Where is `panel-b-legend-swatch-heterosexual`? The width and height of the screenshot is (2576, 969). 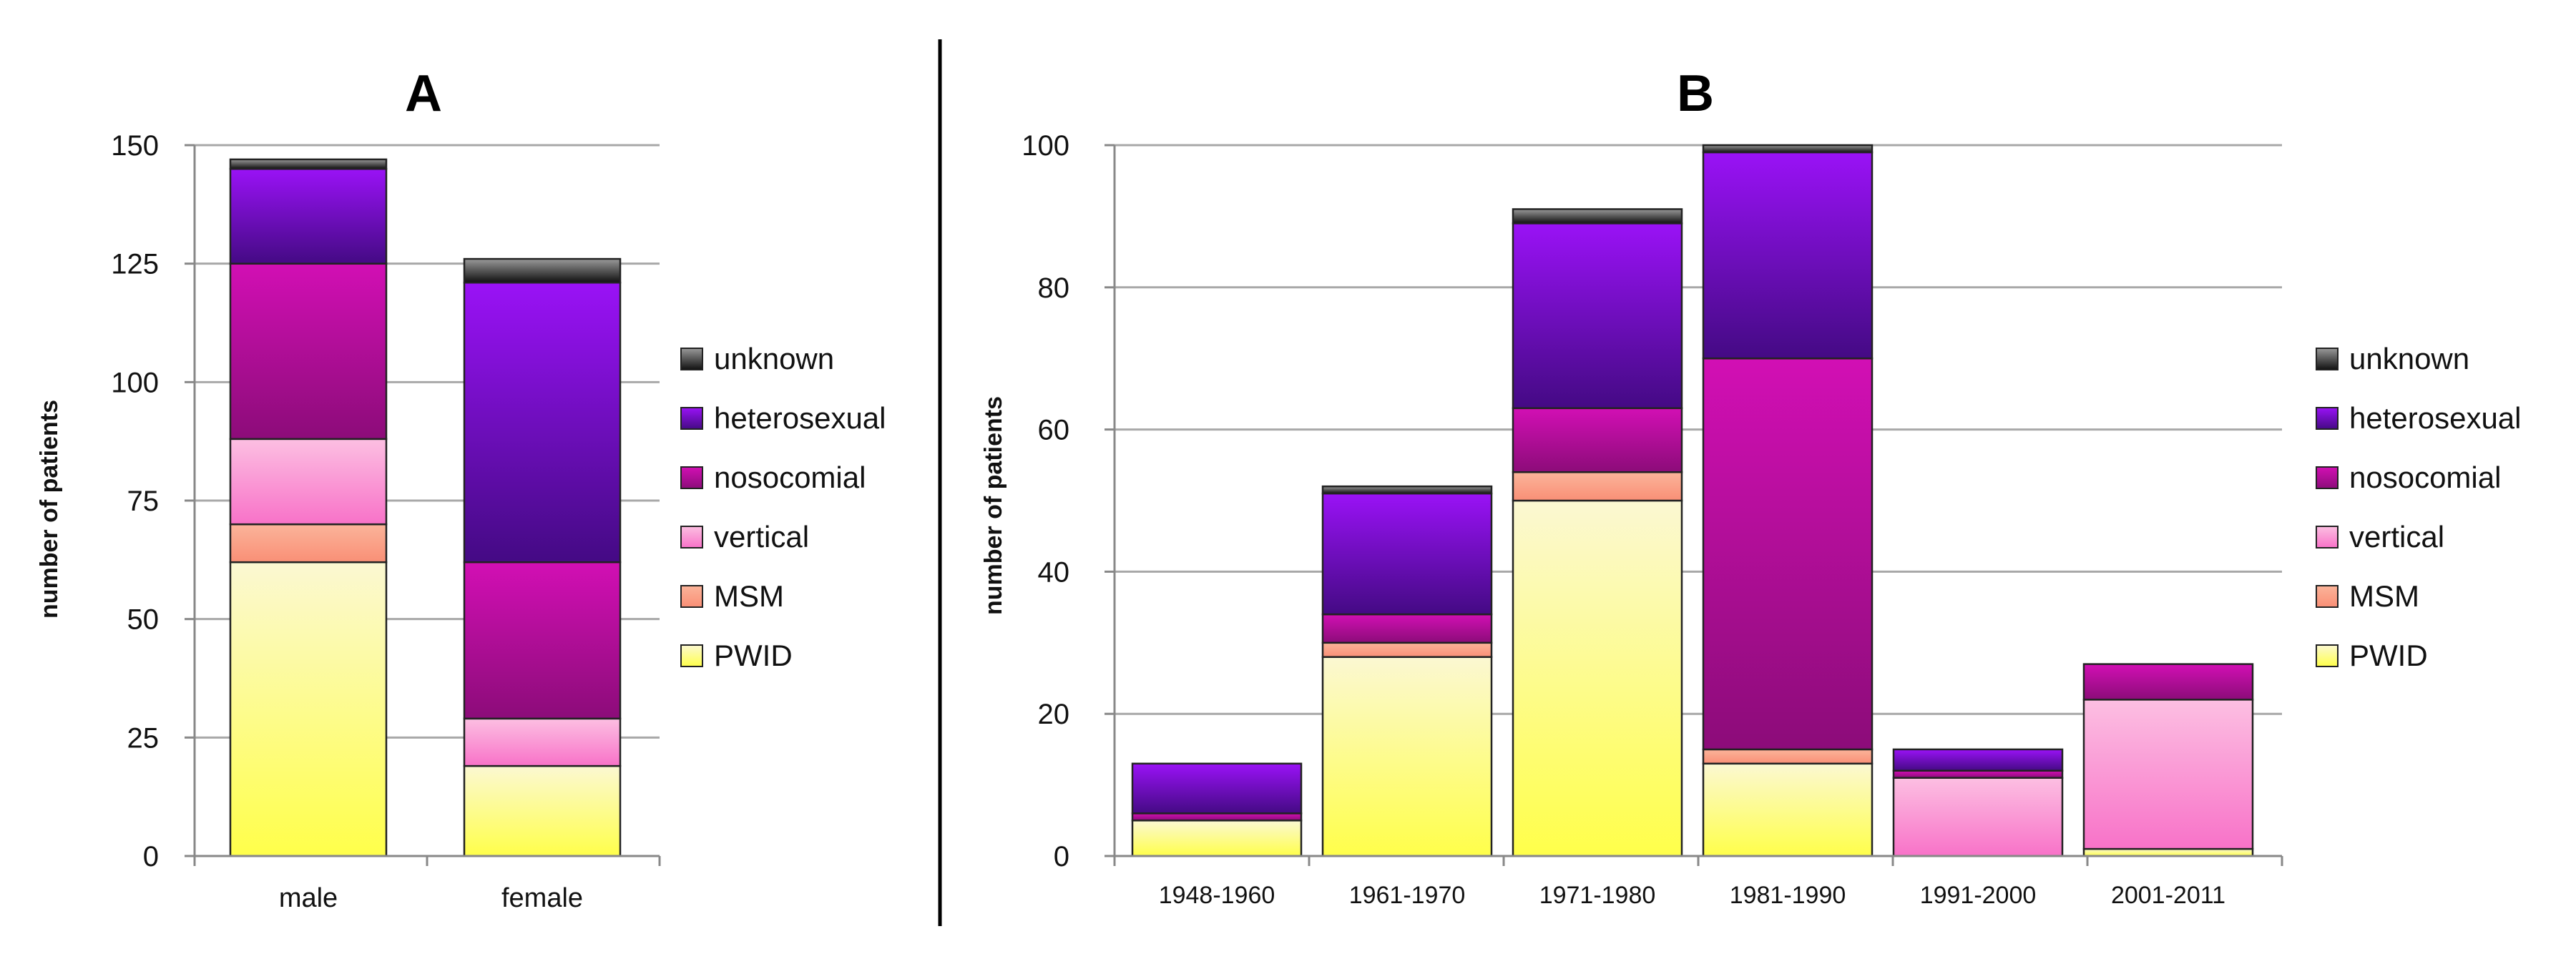
panel-b-legend-swatch-heterosexual is located at coordinates (2327, 418).